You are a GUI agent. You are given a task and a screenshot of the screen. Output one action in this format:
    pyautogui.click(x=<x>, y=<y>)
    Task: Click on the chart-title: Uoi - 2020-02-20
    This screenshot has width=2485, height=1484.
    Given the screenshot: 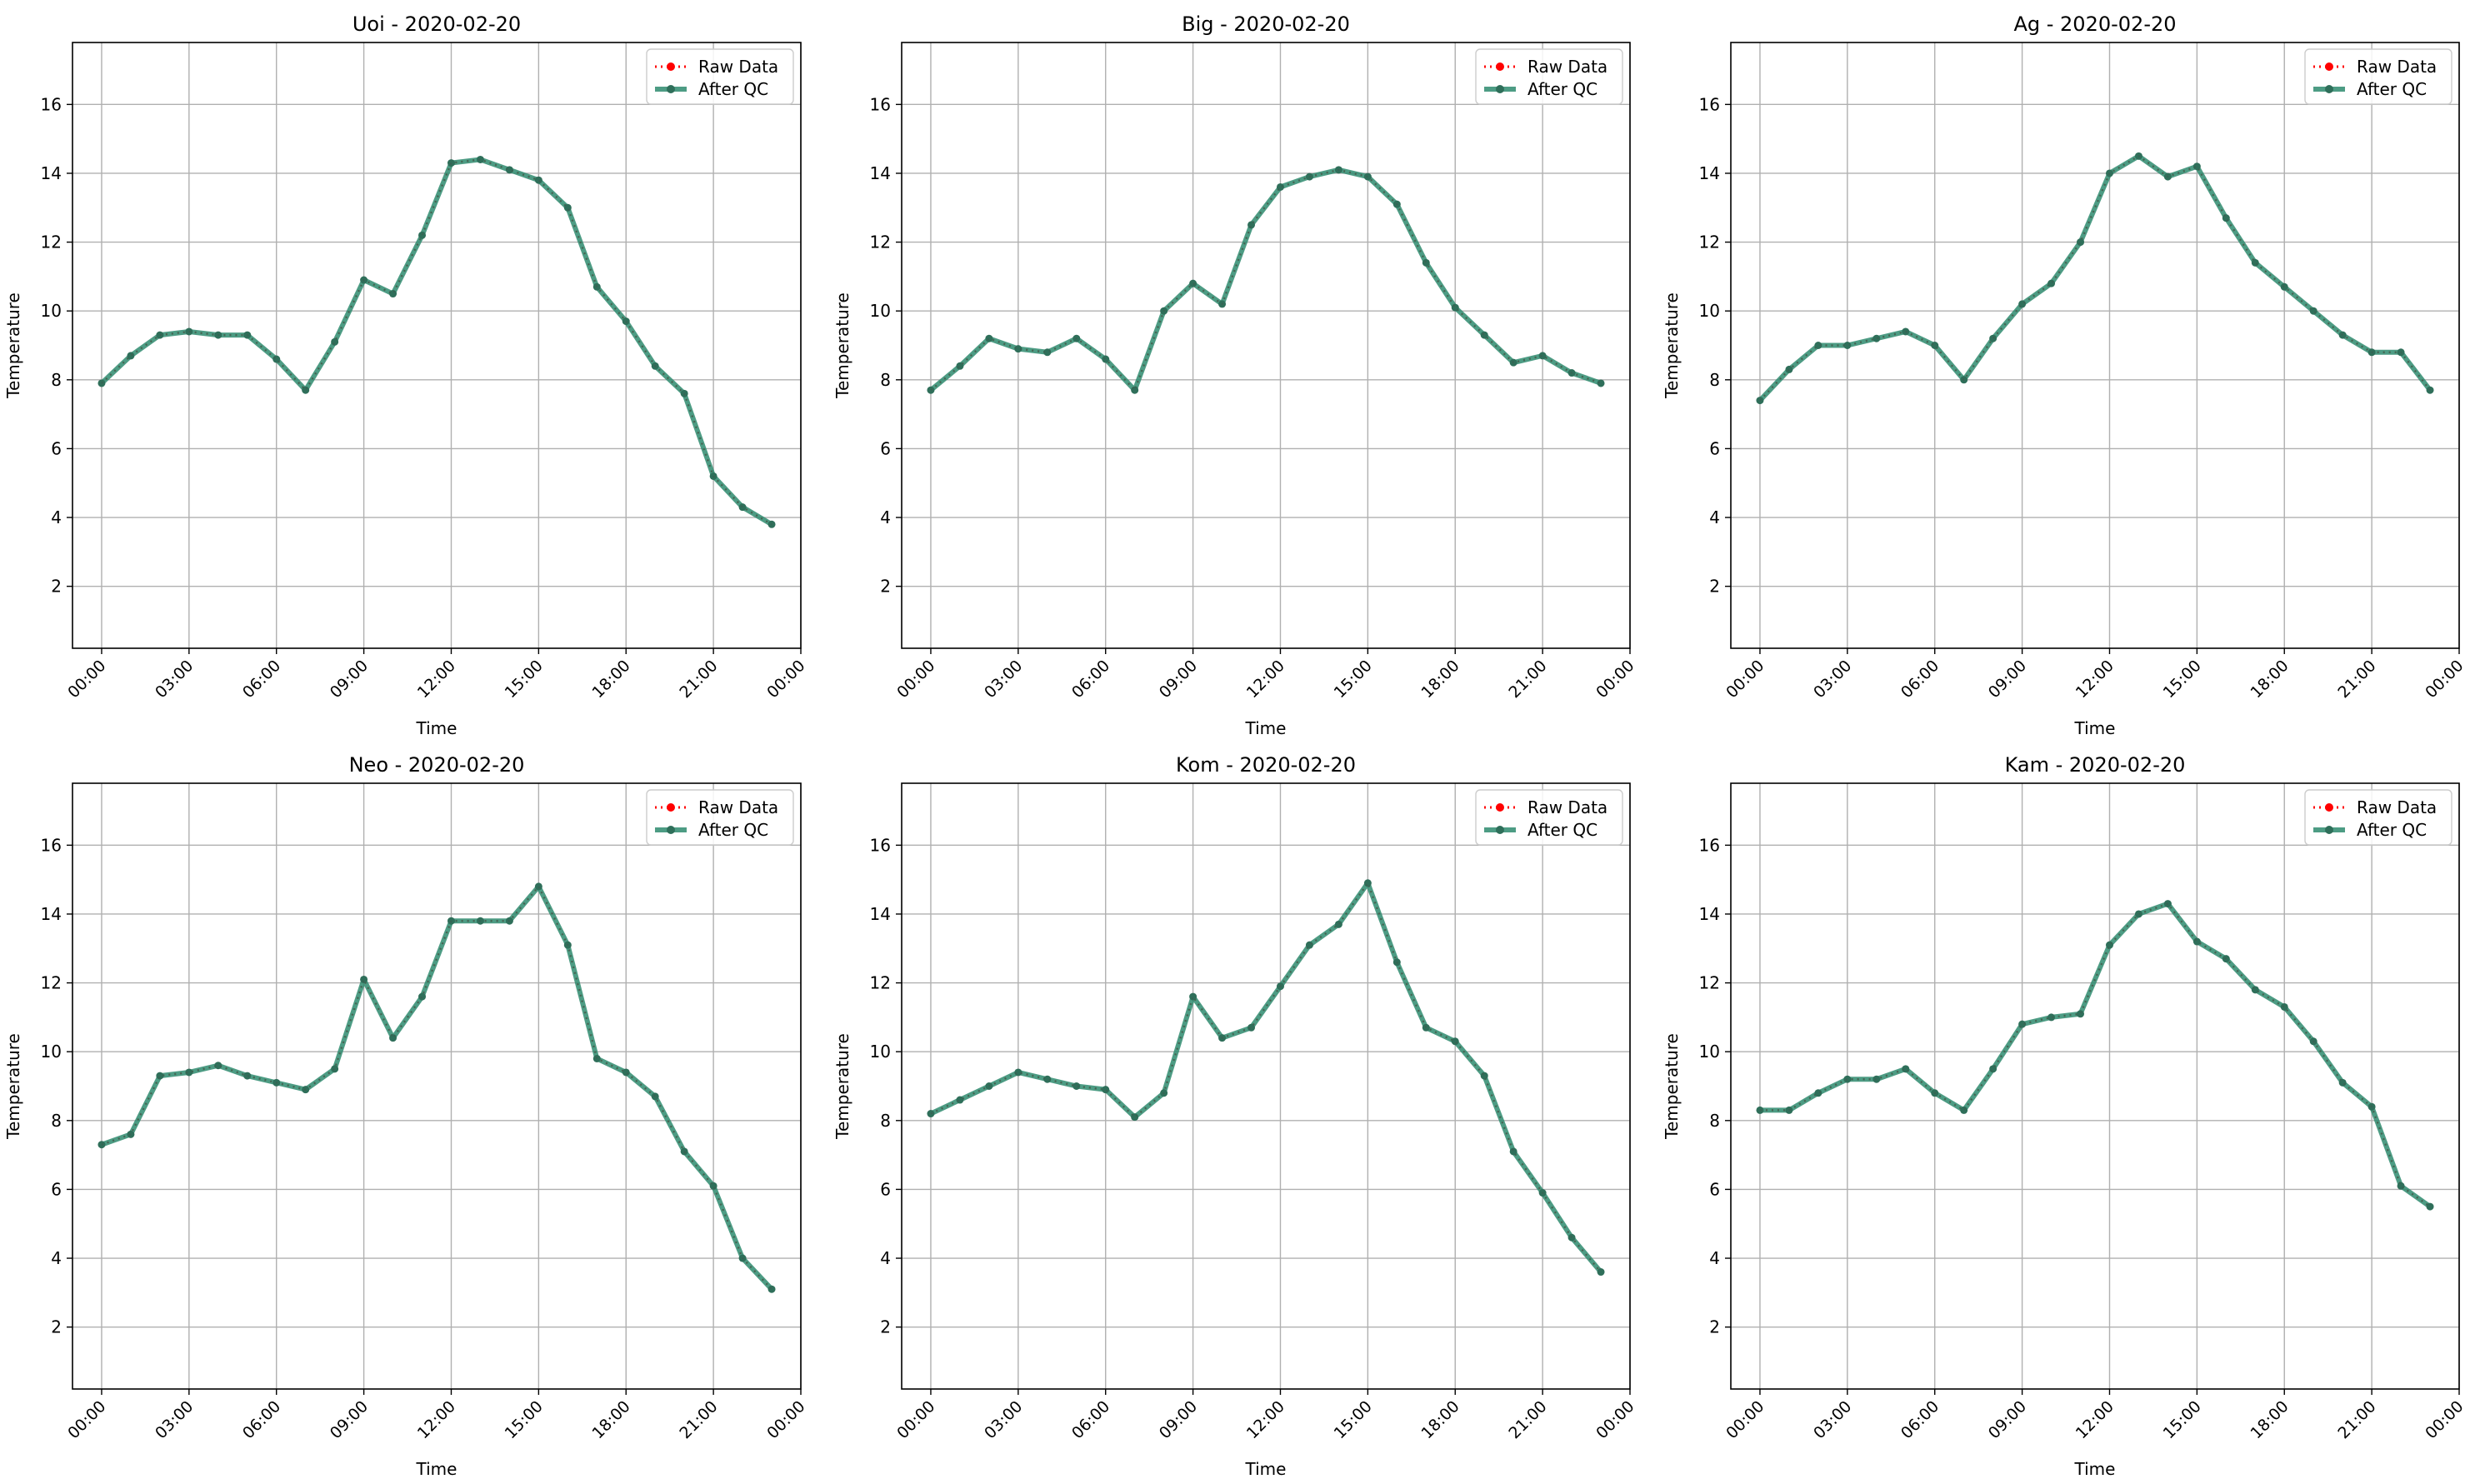 What is the action you would take?
    pyautogui.click(x=436, y=24)
    